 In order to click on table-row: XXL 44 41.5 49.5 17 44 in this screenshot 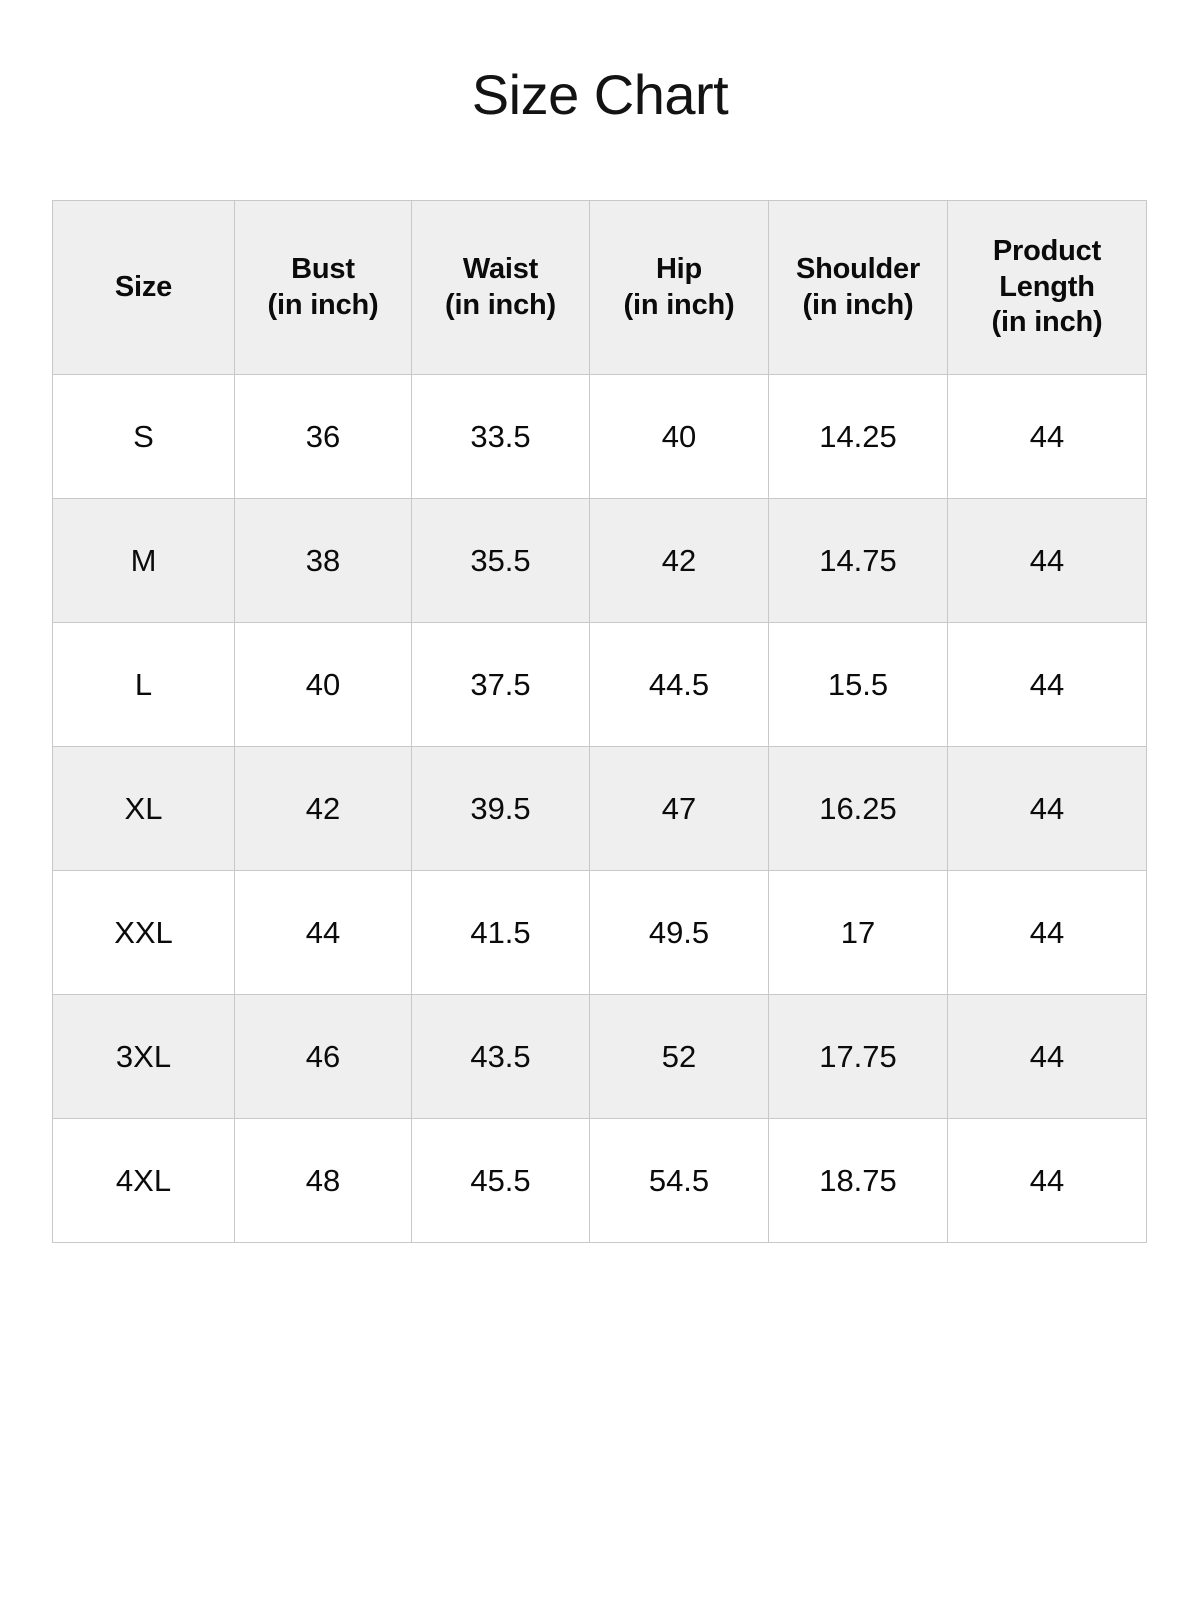, I will do `click(599, 932)`.